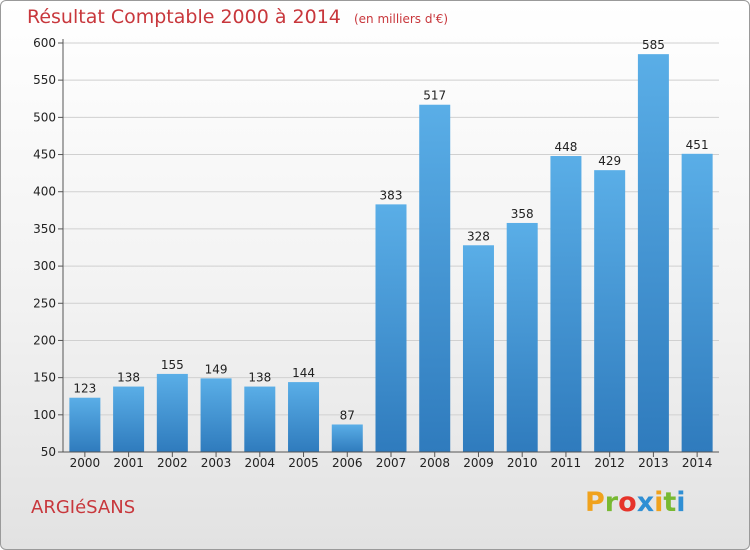 The width and height of the screenshot is (750, 550). Describe the element at coordinates (84, 389) in the screenshot. I see `bar-value-label: 123` at that location.